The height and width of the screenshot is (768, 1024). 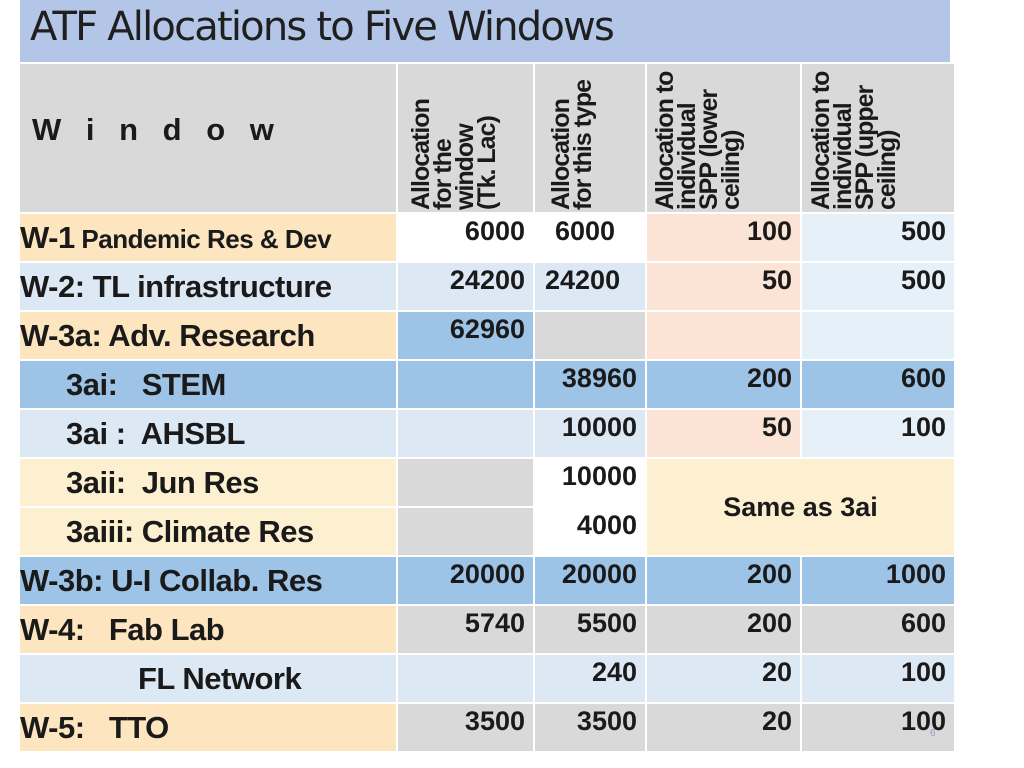 What do you see at coordinates (723, 335) in the screenshot?
I see `cell-lower` at bounding box center [723, 335].